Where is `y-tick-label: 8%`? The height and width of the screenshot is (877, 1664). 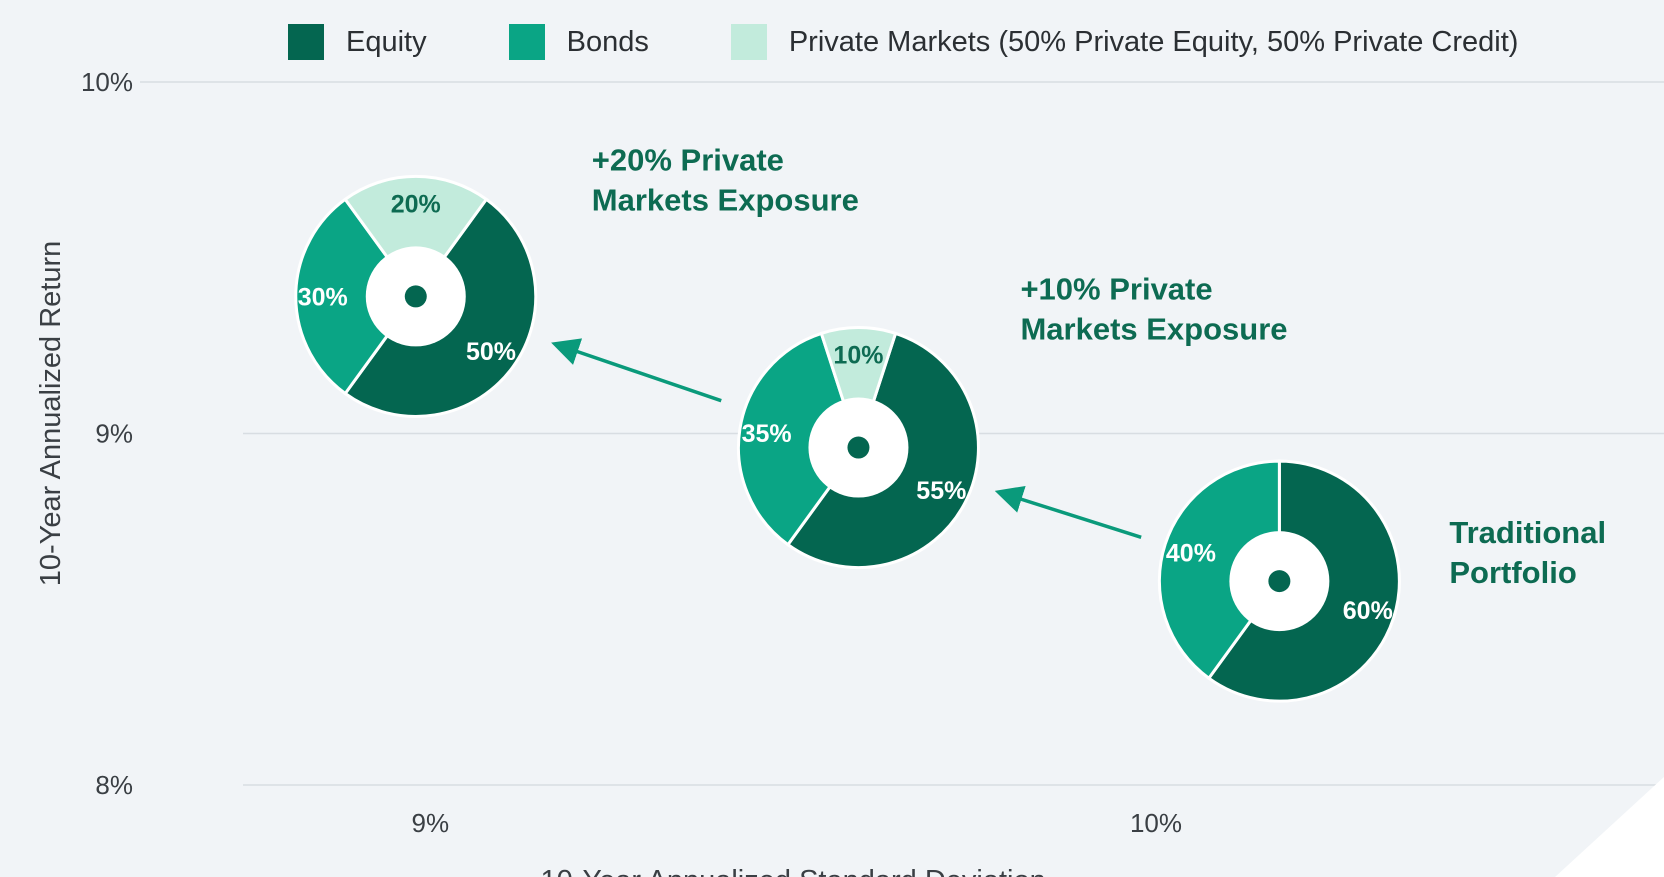
y-tick-label: 8% is located at coordinates (114, 785).